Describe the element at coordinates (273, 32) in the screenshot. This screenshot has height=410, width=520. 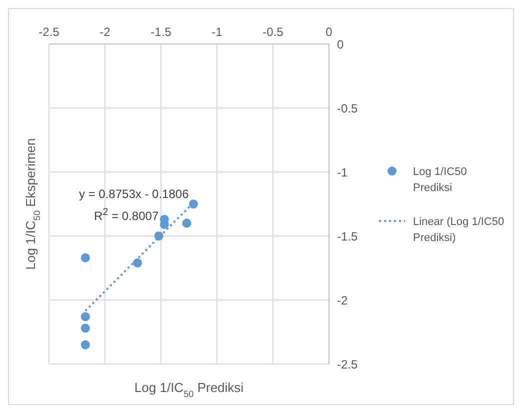
I see `x-tick-label: -0.5` at that location.